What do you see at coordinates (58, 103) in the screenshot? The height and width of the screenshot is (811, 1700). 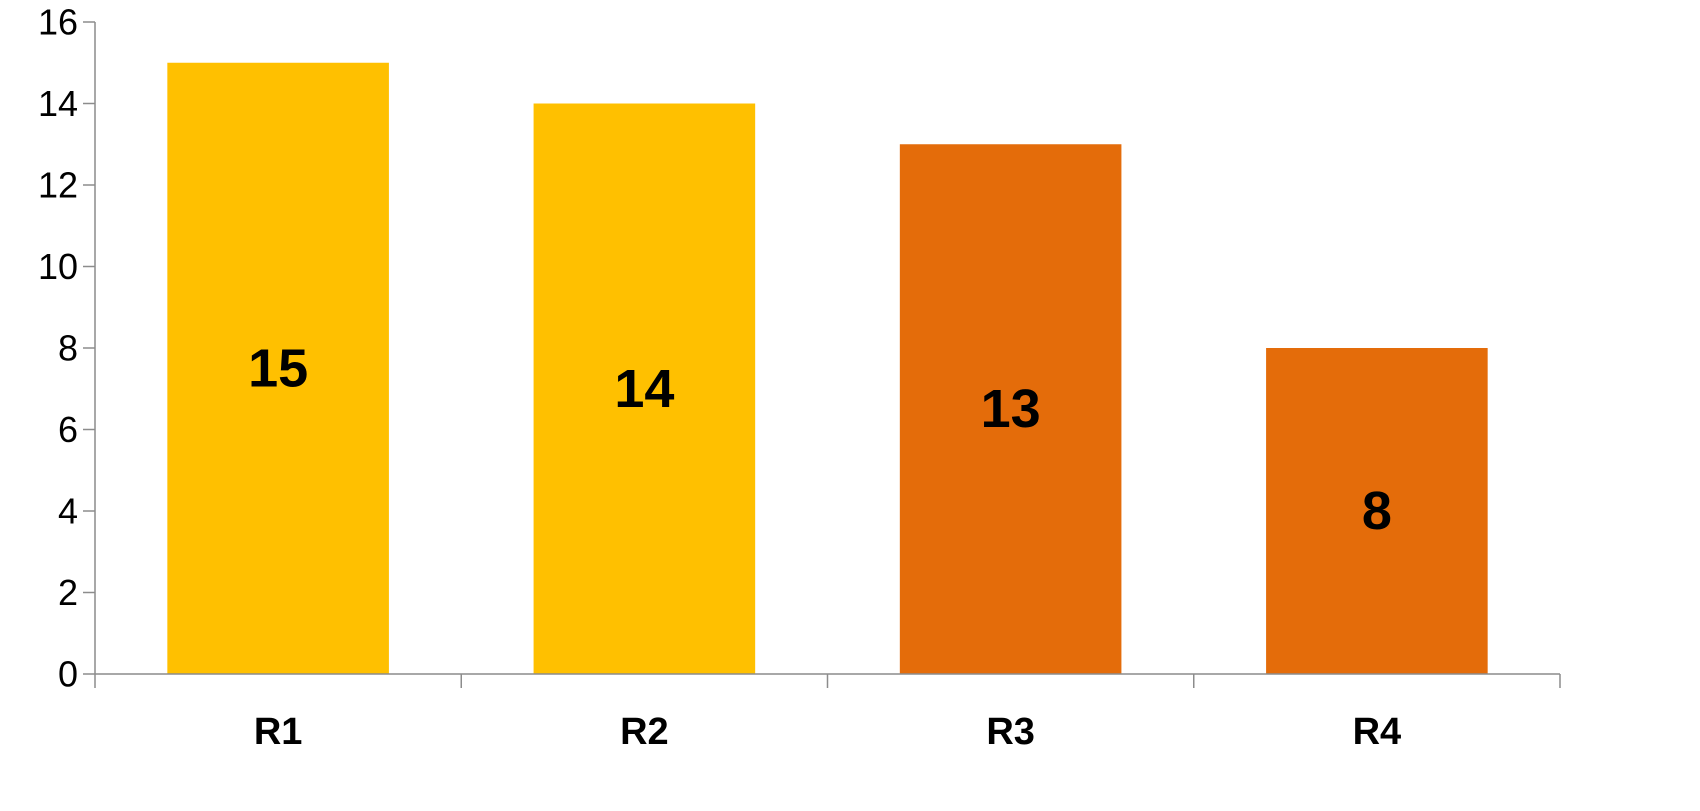 I see `y-tick-label: 14` at bounding box center [58, 103].